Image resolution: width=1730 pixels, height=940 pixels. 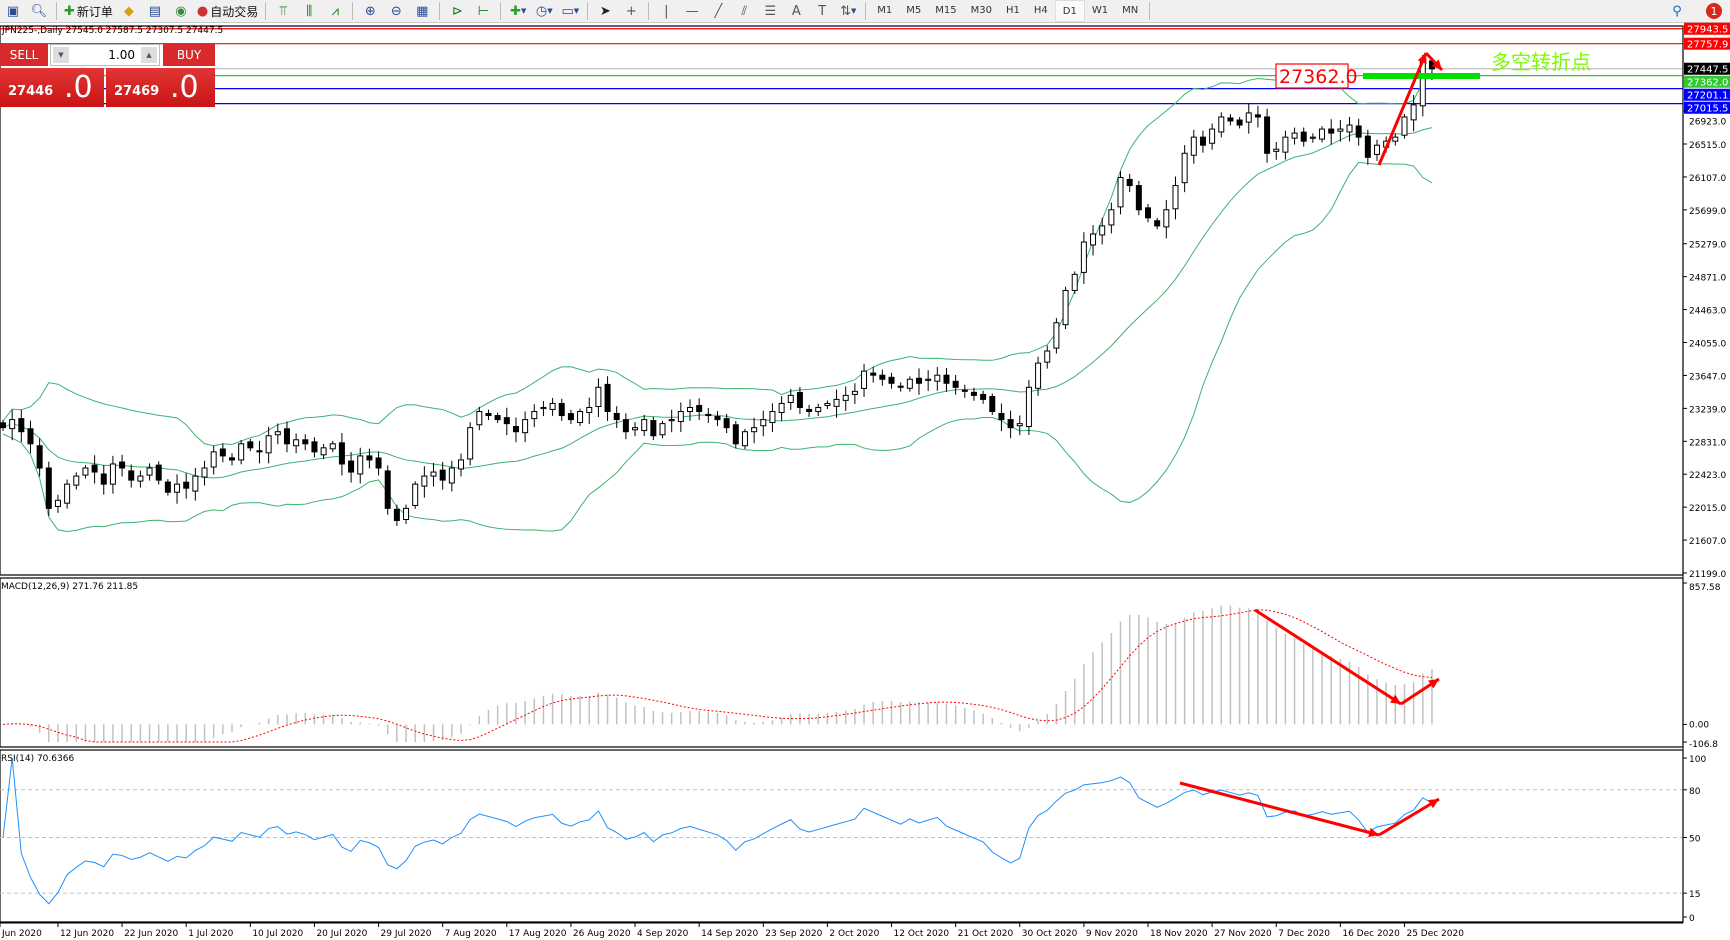 What do you see at coordinates (631, 11) in the screenshot?
I see `crosshair-button: +` at bounding box center [631, 11].